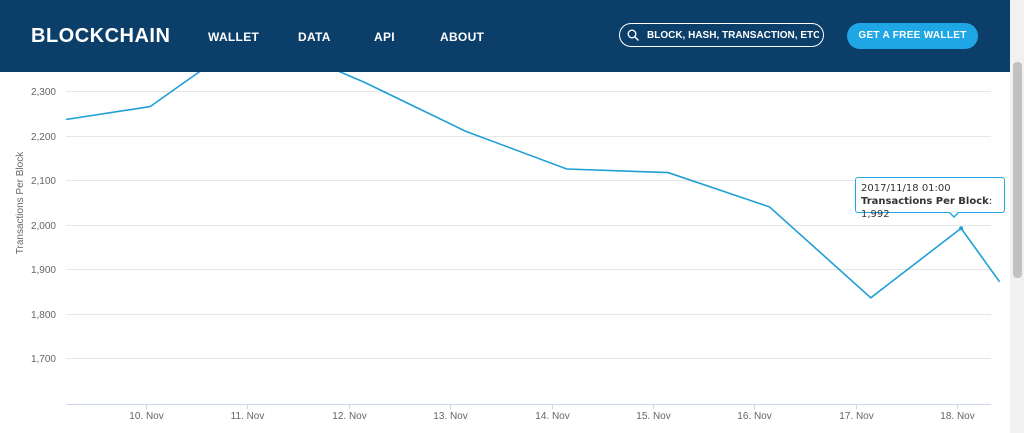  I want to click on page-scrollbar, so click(1017, 216).